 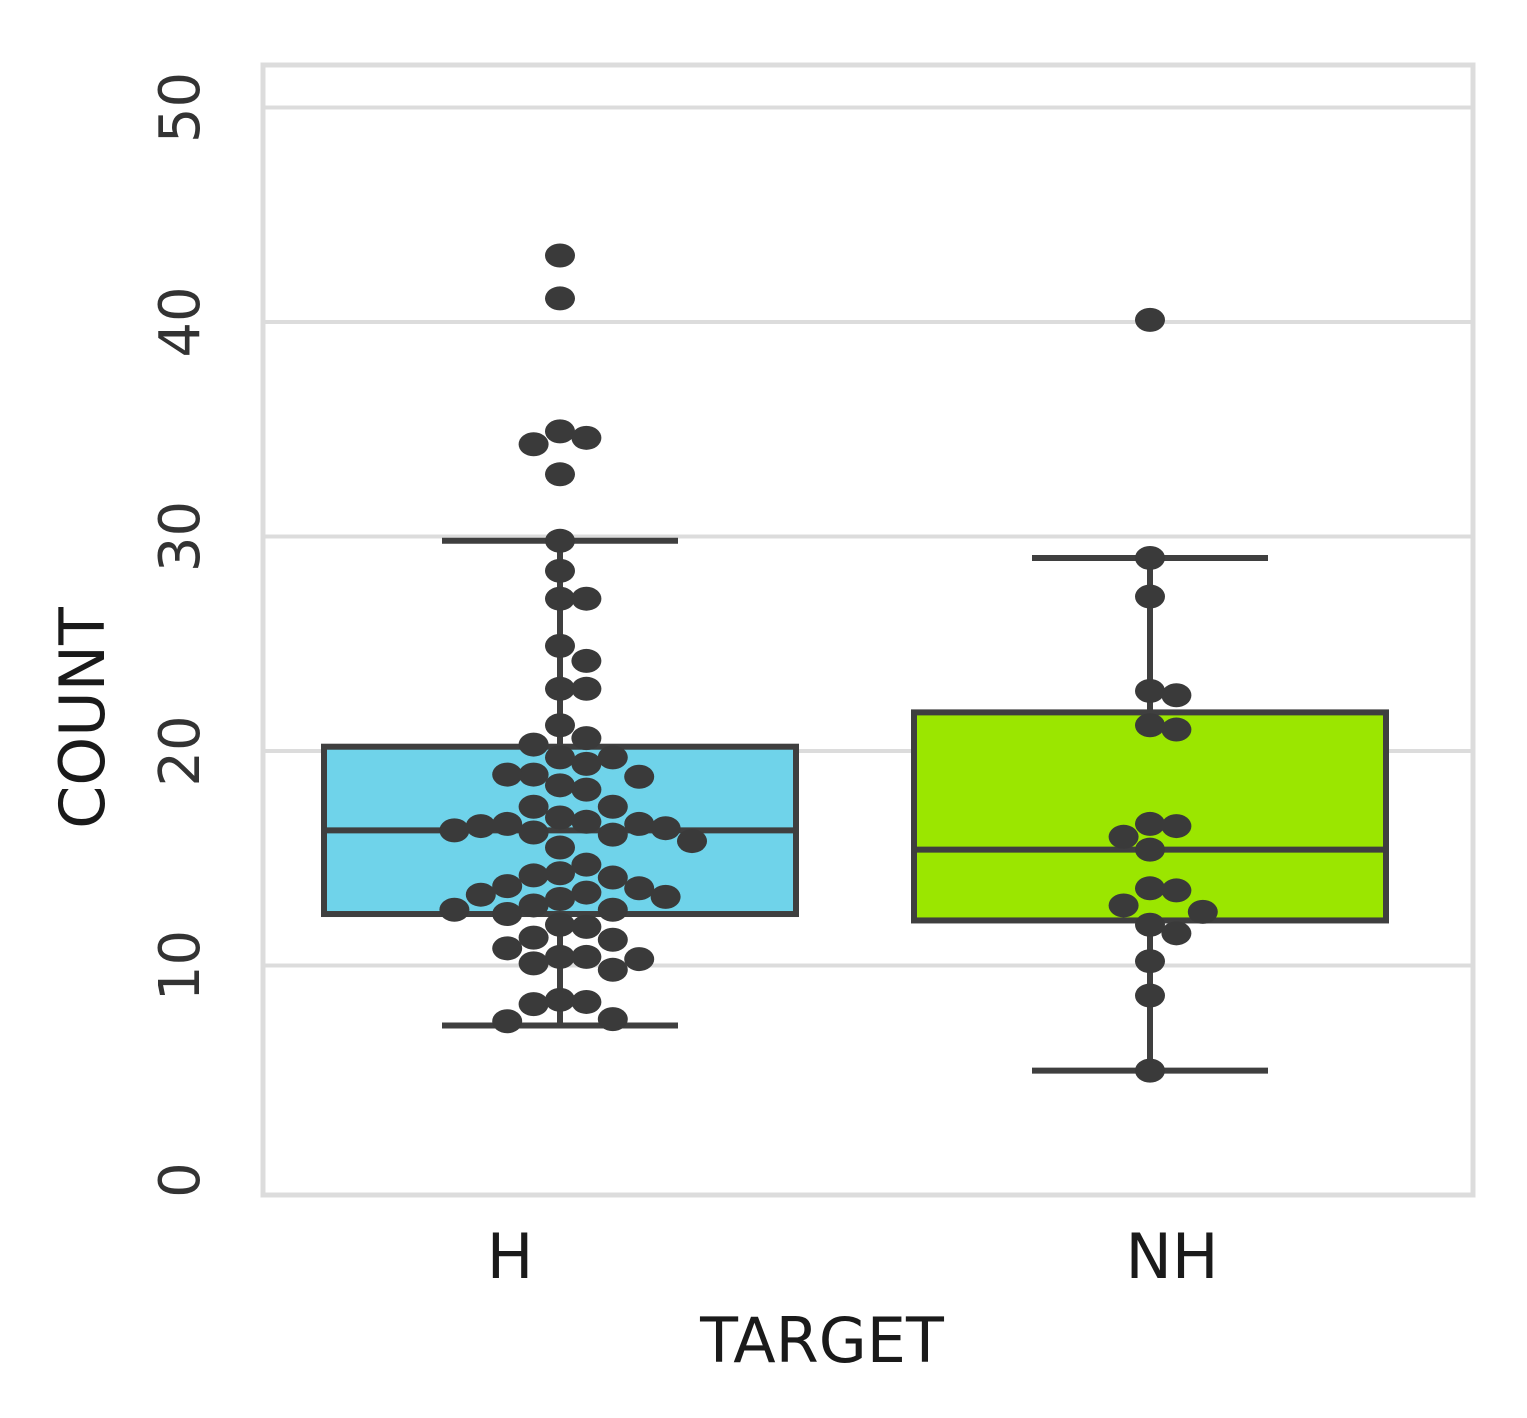 I want to click on y-tick-labels: 0 10 20 30 40 50, so click(x=180, y=635).